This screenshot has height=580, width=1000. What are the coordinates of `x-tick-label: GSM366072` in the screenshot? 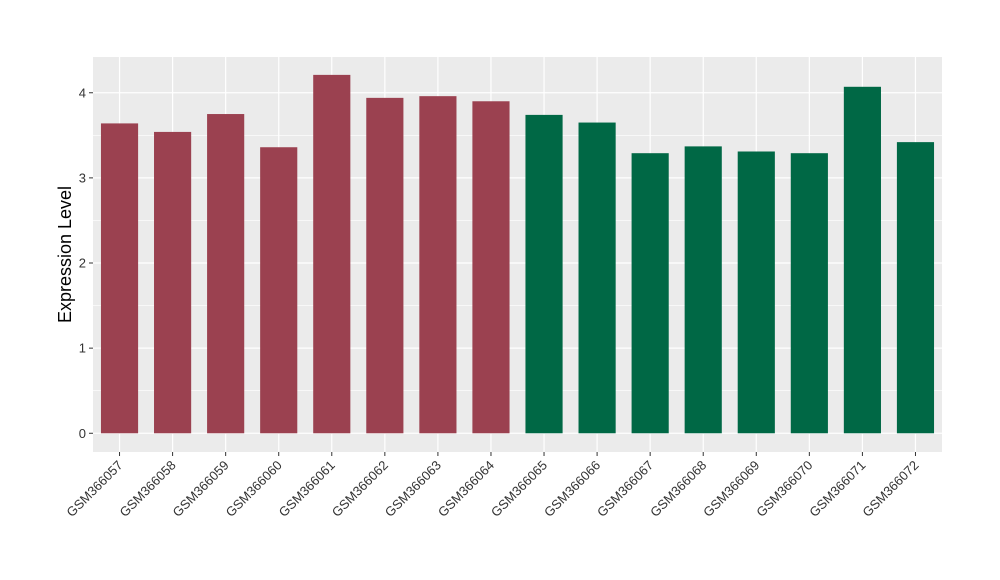 It's located at (890, 489).